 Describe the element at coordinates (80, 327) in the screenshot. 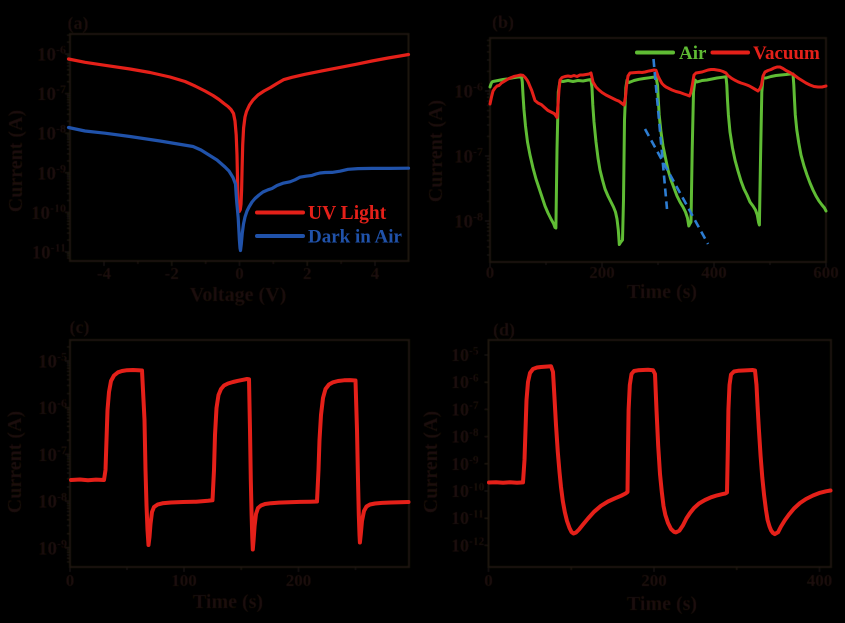

I see `svg-text: (c)` at that location.